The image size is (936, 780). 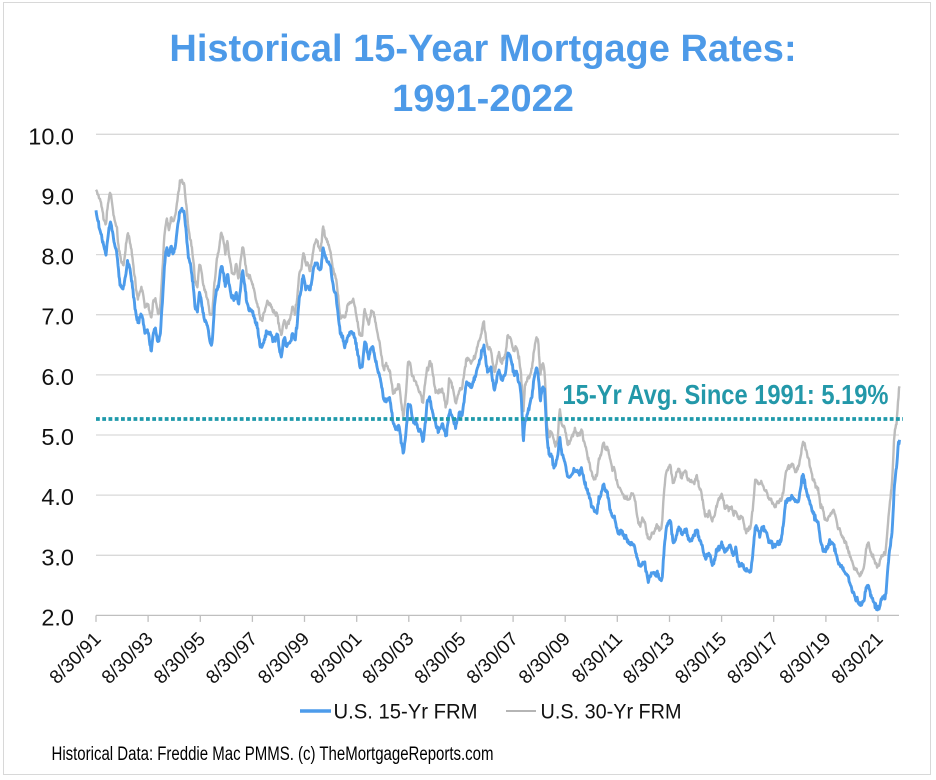 I want to click on svg-text: U.S. 15-Yr FRM, so click(x=406, y=712).